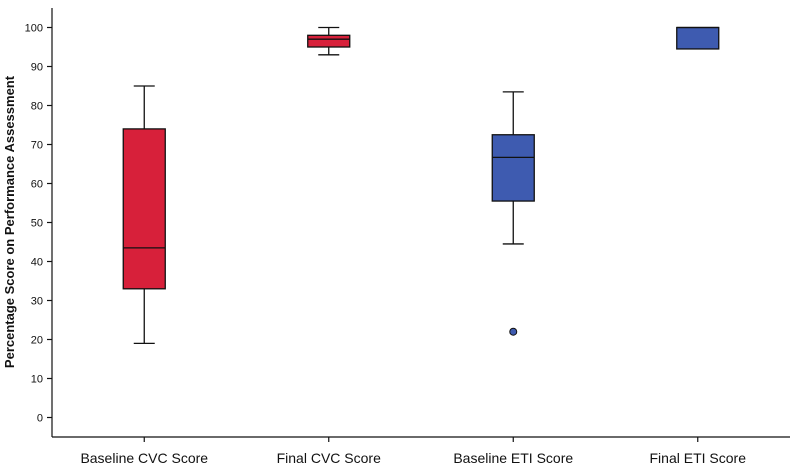 This screenshot has width=800, height=473. I want to click on y-axis-ticks: 0 10 20 30 40 50 60 70 80 90 100, so click(38, 224).